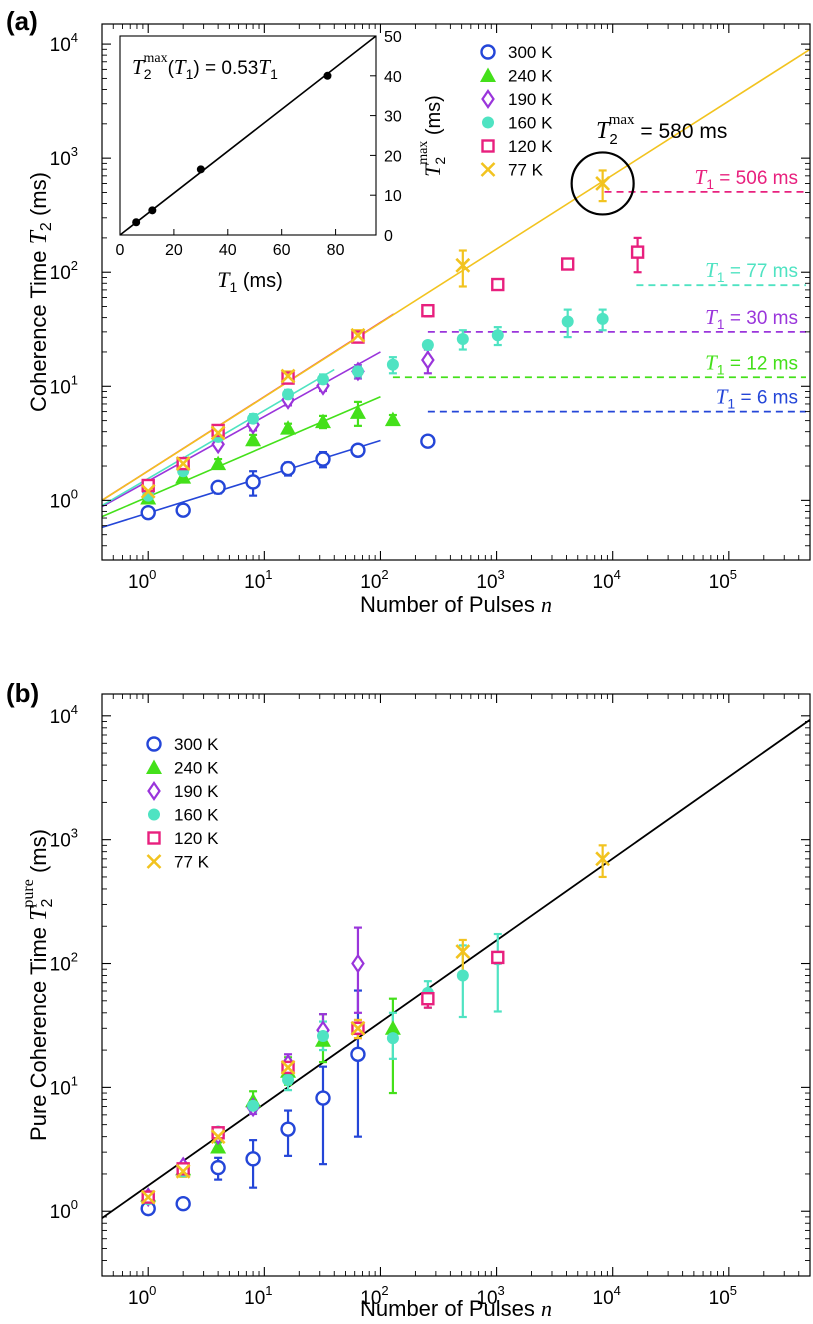  Describe the element at coordinates (432, 136) in the screenshot. I see `inset-y-axis-label: T2max (ms)` at that location.